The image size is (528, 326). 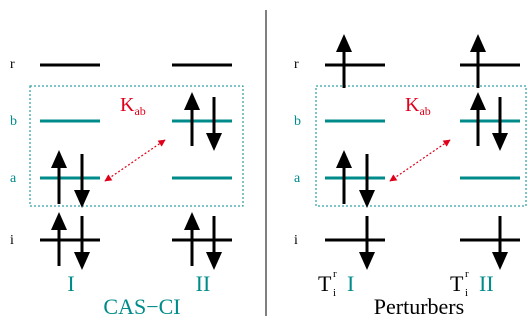 I want to click on excitation-operator-label-1: T r i I, so click(x=336, y=283).